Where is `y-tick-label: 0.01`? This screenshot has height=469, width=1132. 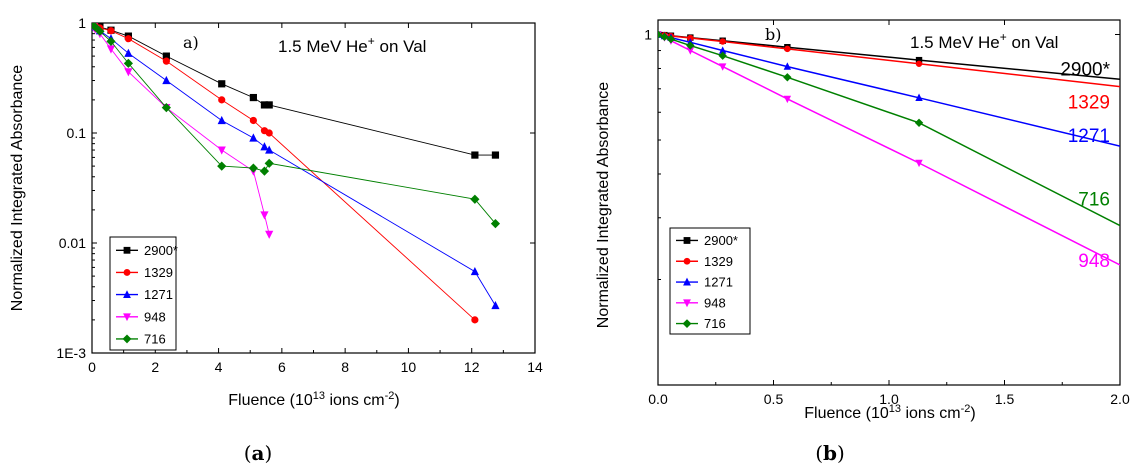
y-tick-label: 0.01 is located at coordinates (72, 243).